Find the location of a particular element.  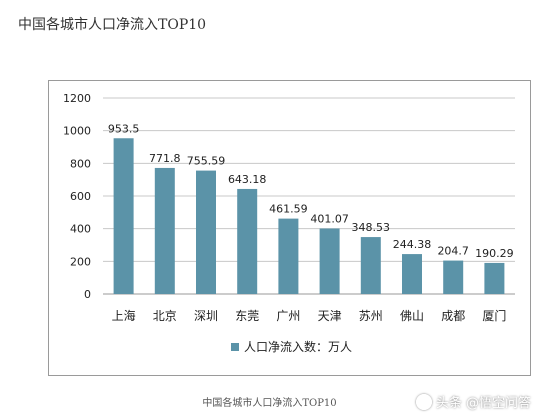

y-tick-label: 1000 is located at coordinates (77, 131).